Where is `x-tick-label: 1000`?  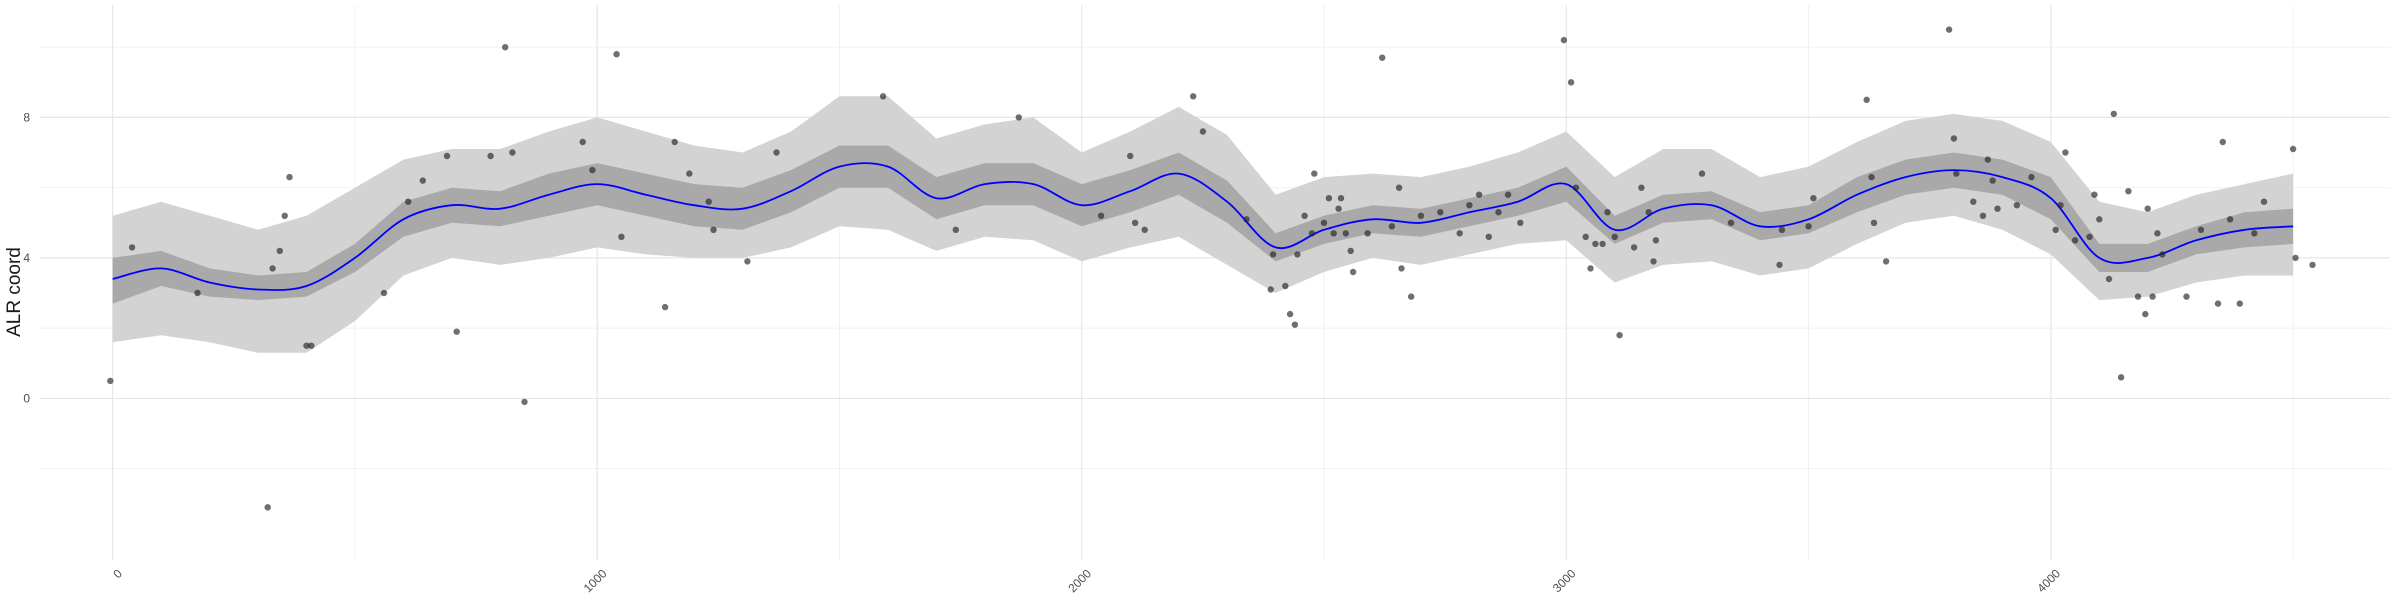
x-tick-label: 1000 is located at coordinates (595, 580).